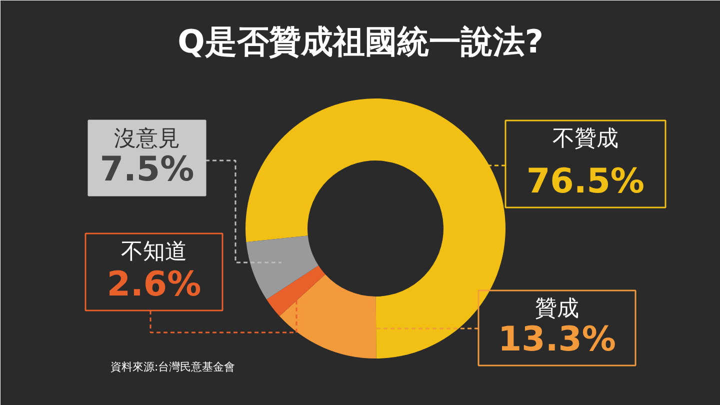 This screenshot has width=720, height=405. What do you see at coordinates (154, 252) in the screenshot?
I see `slice-label: 不知道` at bounding box center [154, 252].